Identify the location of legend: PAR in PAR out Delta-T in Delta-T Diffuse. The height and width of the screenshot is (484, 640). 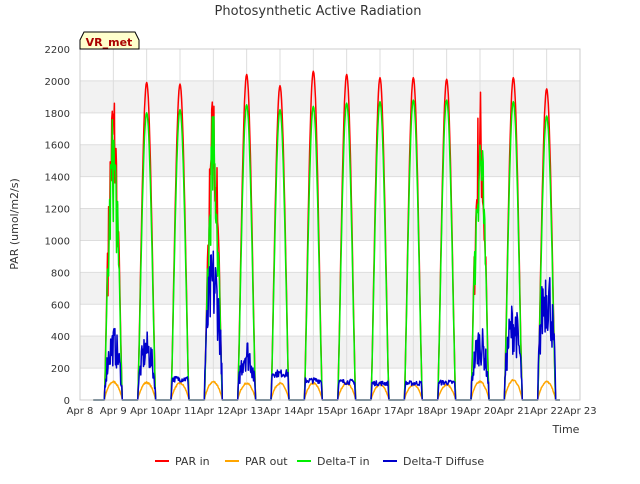
(319, 461).